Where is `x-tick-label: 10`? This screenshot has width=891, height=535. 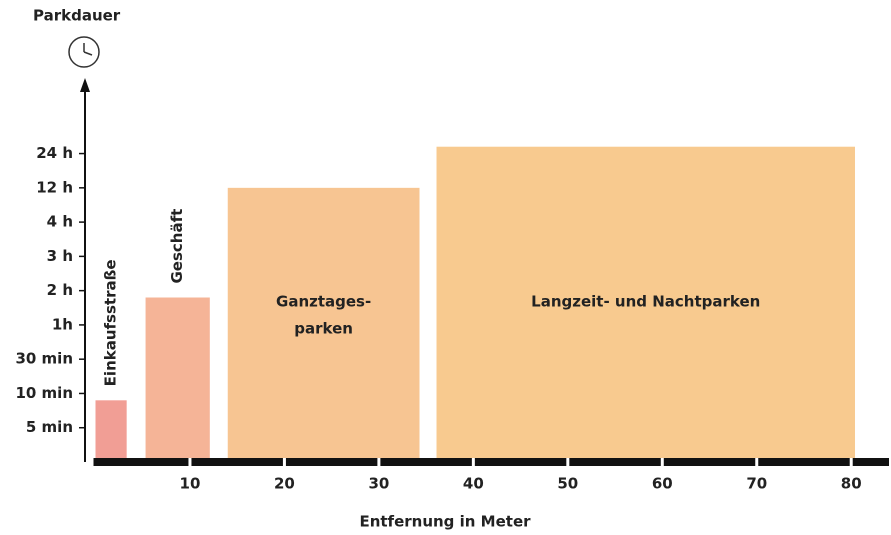 x-tick-label: 10 is located at coordinates (190, 484).